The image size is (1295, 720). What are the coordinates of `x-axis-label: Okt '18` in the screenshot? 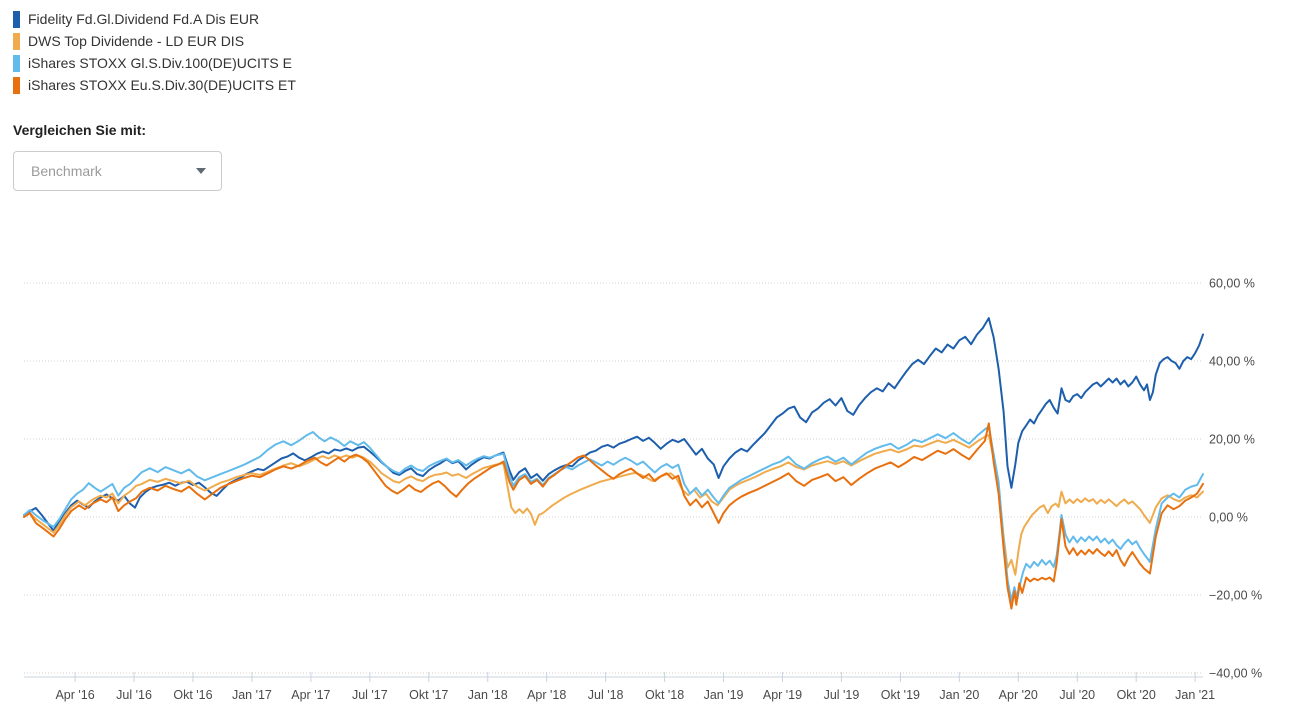 It's located at (664, 695).